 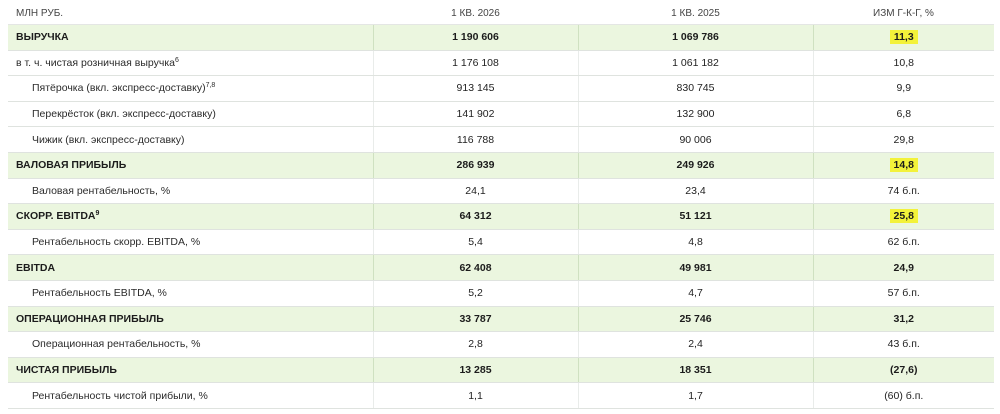 What do you see at coordinates (475, 37) in the screenshot?
I see `cell-q1-2026: 1 190 606` at bounding box center [475, 37].